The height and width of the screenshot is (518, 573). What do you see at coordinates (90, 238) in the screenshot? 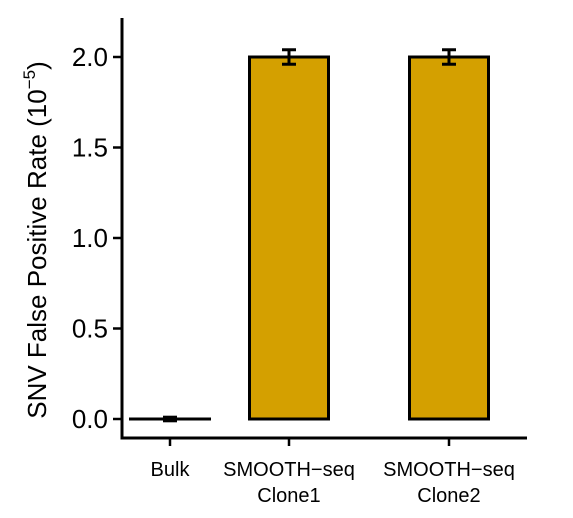
I see `y-tick-label: 1.0` at bounding box center [90, 238].